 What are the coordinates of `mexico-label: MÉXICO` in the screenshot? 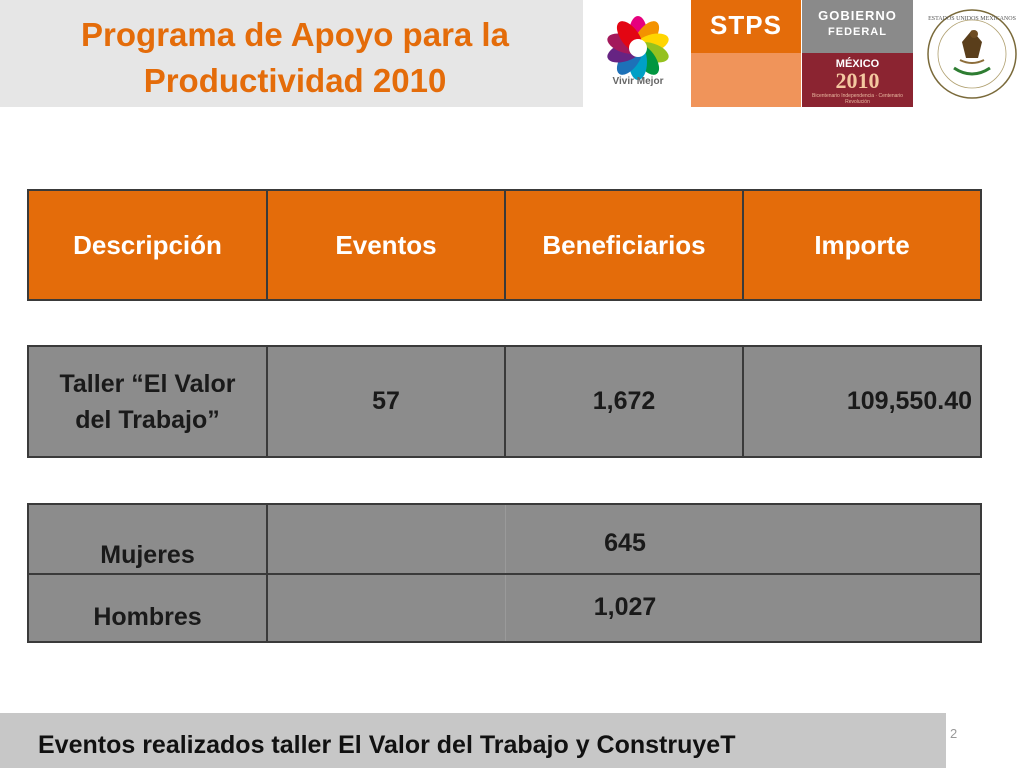 It's located at (857, 64).